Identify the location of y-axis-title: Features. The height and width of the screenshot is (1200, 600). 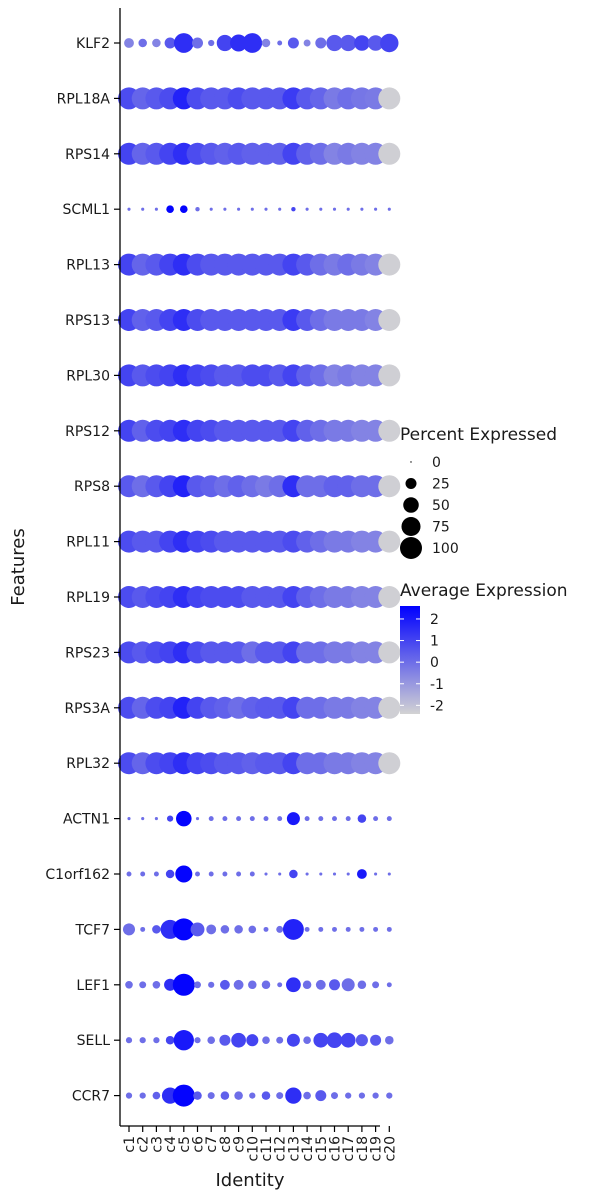
(18, 566).